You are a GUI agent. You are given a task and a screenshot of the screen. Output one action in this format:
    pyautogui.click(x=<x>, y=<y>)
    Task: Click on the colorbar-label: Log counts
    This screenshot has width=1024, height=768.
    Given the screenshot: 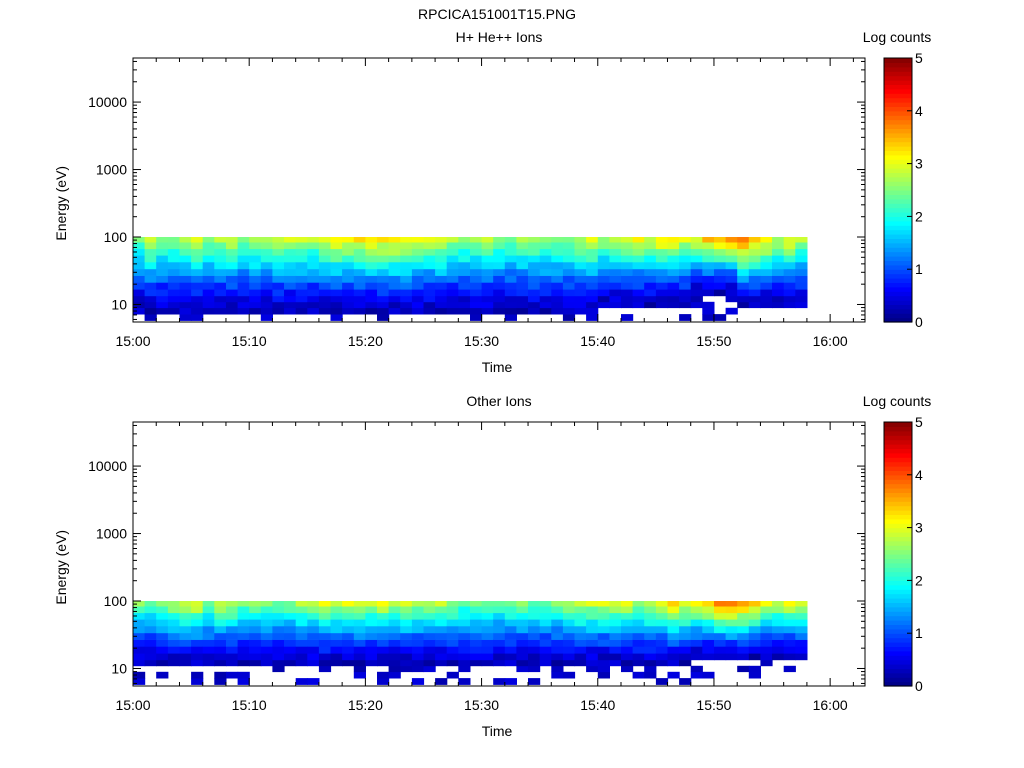 What is the action you would take?
    pyautogui.click(x=897, y=401)
    